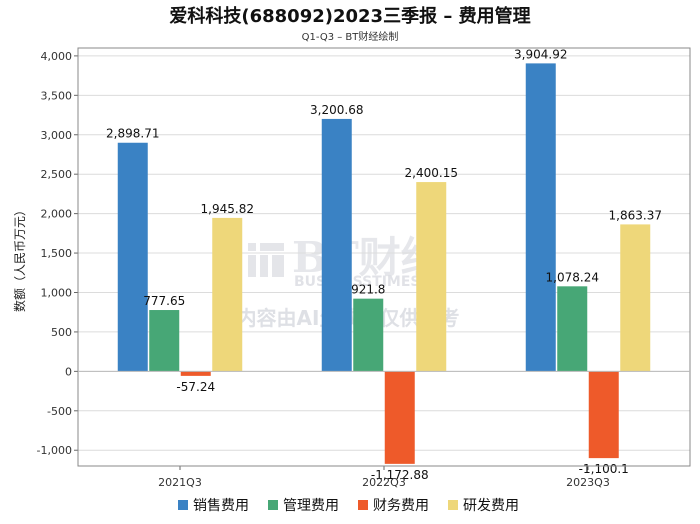 This screenshot has width=700, height=524. Describe the element at coordinates (61, 332) in the screenshot. I see `y-tick-label: 500` at that location.